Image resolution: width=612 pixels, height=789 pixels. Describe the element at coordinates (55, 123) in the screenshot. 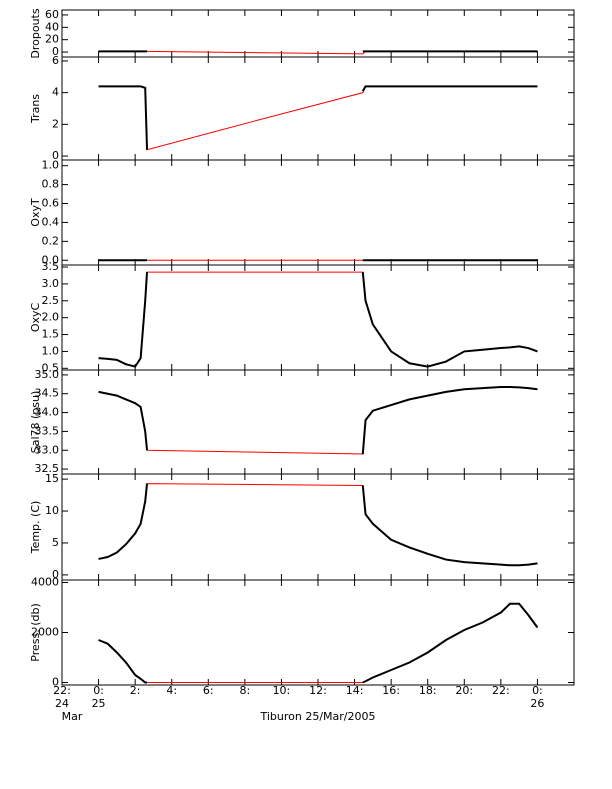

I see `y-tick-label: 2` at that location.